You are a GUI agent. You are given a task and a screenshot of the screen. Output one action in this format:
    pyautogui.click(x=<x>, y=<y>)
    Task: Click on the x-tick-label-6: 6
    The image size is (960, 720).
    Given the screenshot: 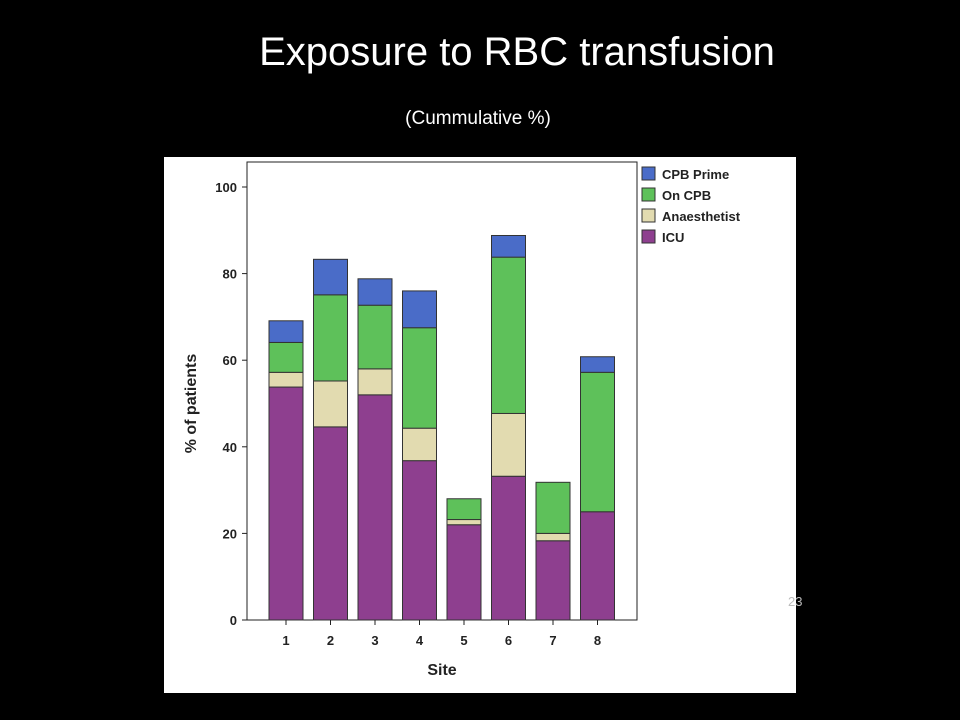 What is the action you would take?
    pyautogui.click(x=508, y=640)
    